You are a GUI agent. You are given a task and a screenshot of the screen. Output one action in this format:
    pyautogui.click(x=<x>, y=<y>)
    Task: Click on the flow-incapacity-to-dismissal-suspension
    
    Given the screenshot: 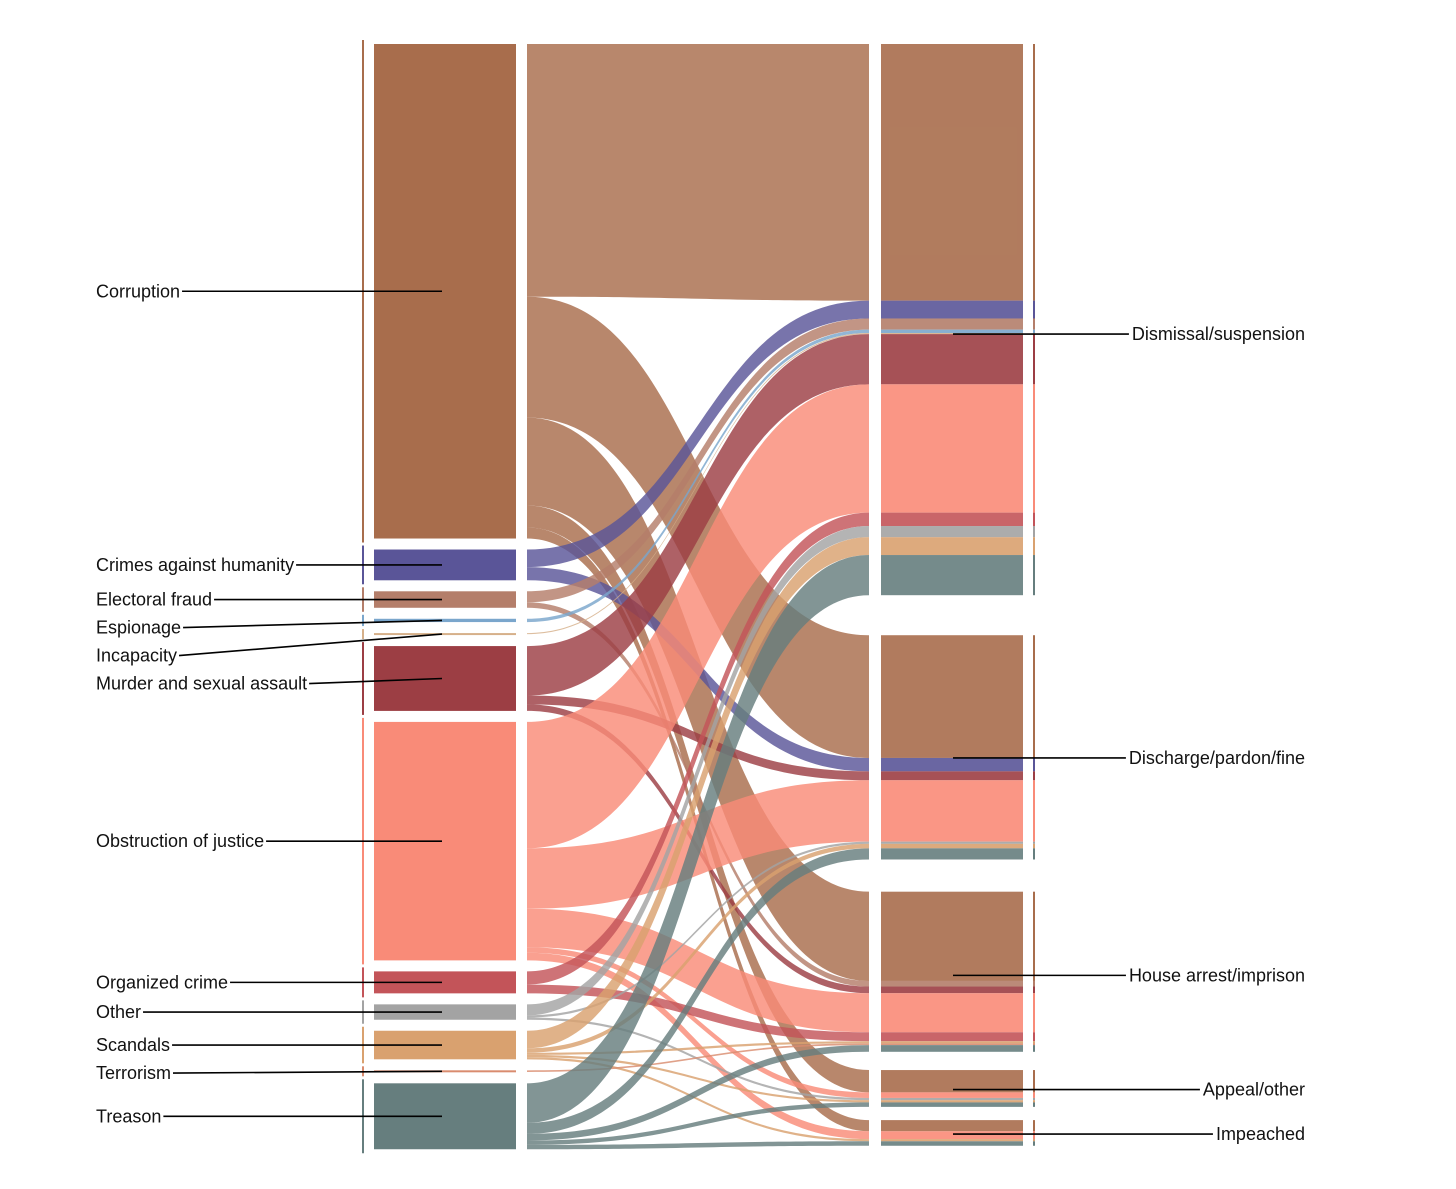 What is the action you would take?
    pyautogui.click(x=698, y=483)
    